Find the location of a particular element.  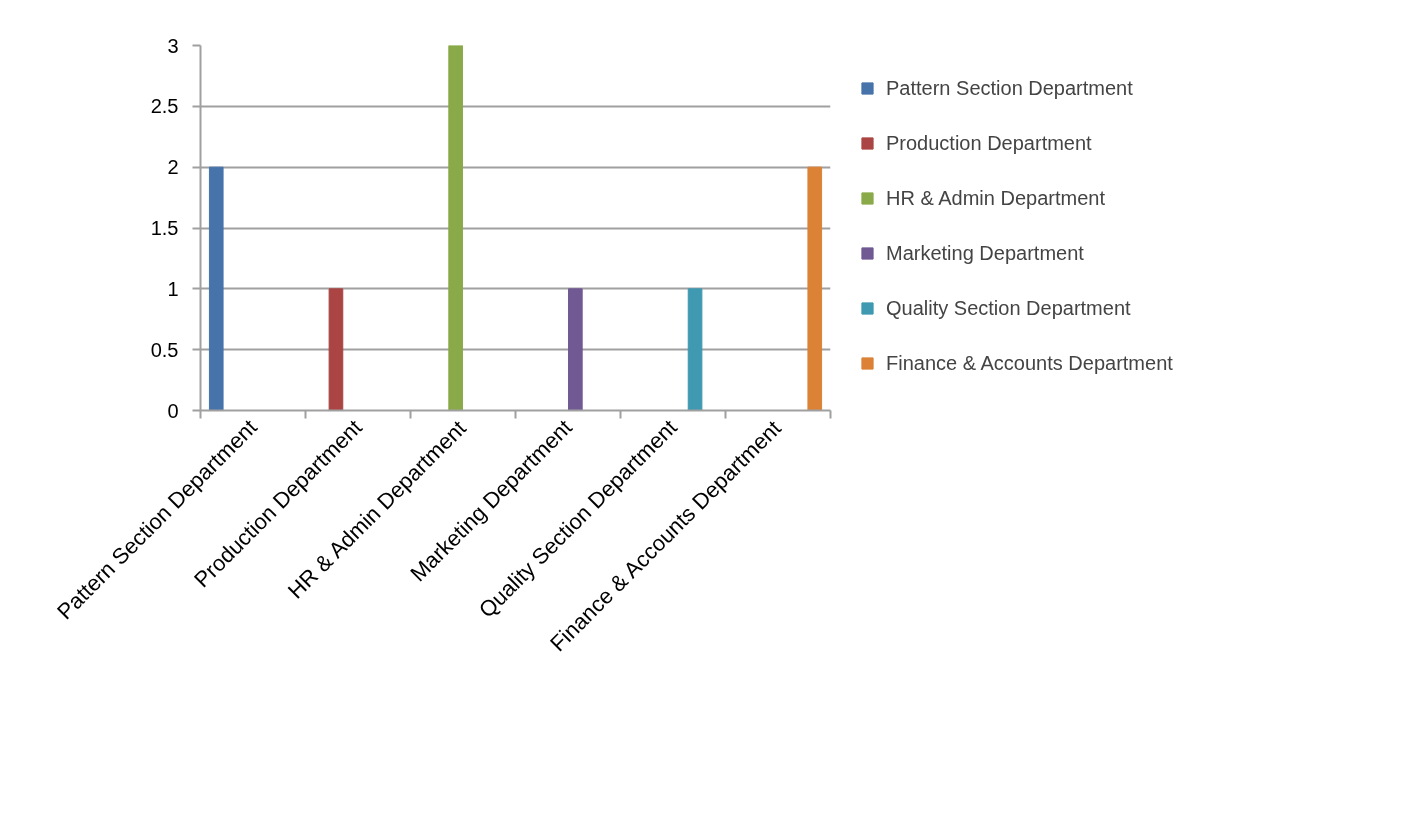

legend-label: Quality Section Department is located at coordinates (1008, 308).